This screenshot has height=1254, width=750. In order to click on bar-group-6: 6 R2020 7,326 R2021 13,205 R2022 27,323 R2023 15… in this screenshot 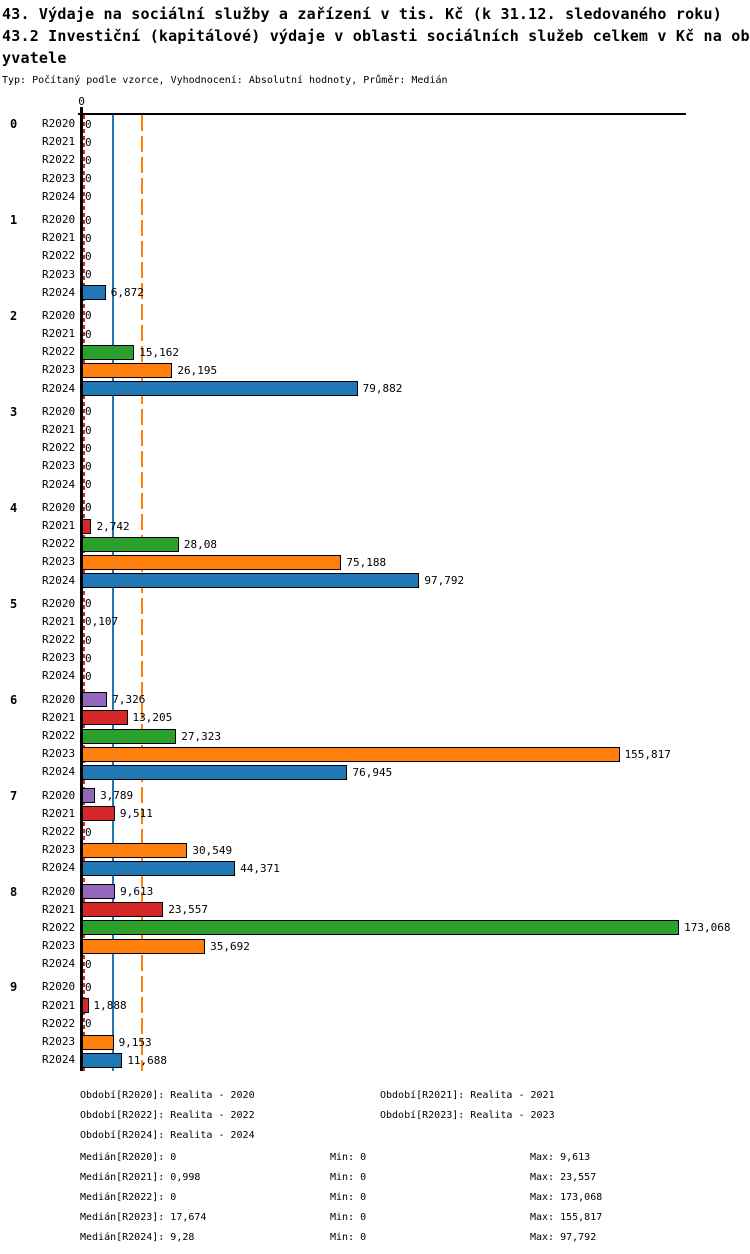, I will do `click(375, 736)`.